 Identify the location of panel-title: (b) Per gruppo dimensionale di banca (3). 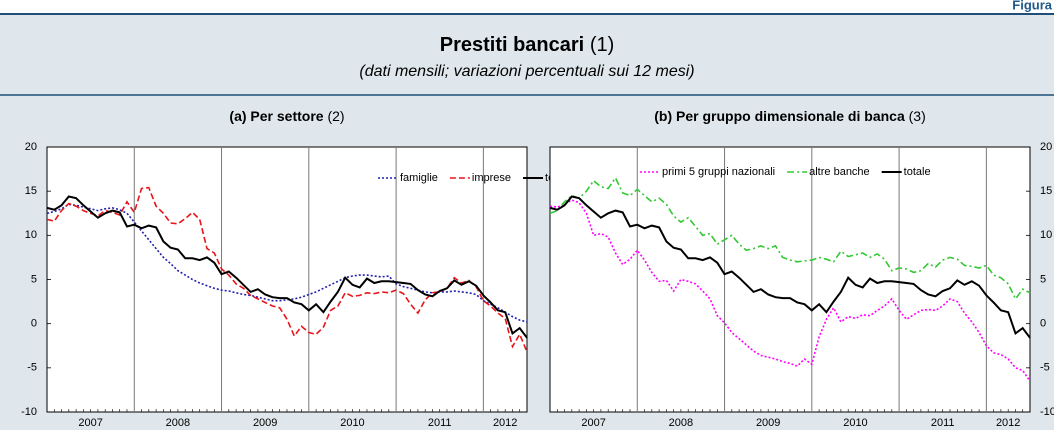
(790, 116).